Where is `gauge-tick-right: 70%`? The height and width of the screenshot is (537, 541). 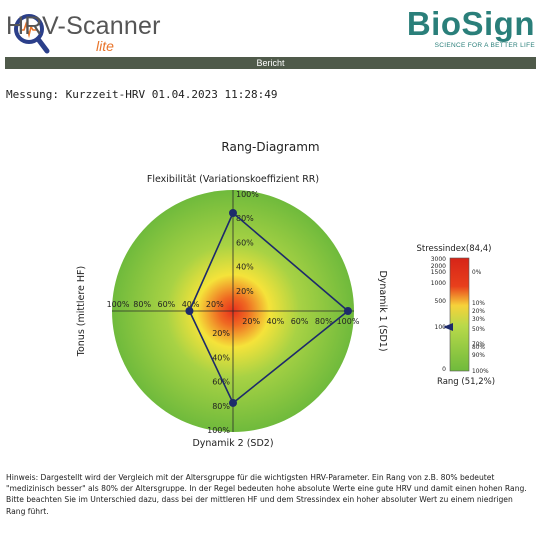
gauge-tick-right: 70% is located at coordinates (478, 345).